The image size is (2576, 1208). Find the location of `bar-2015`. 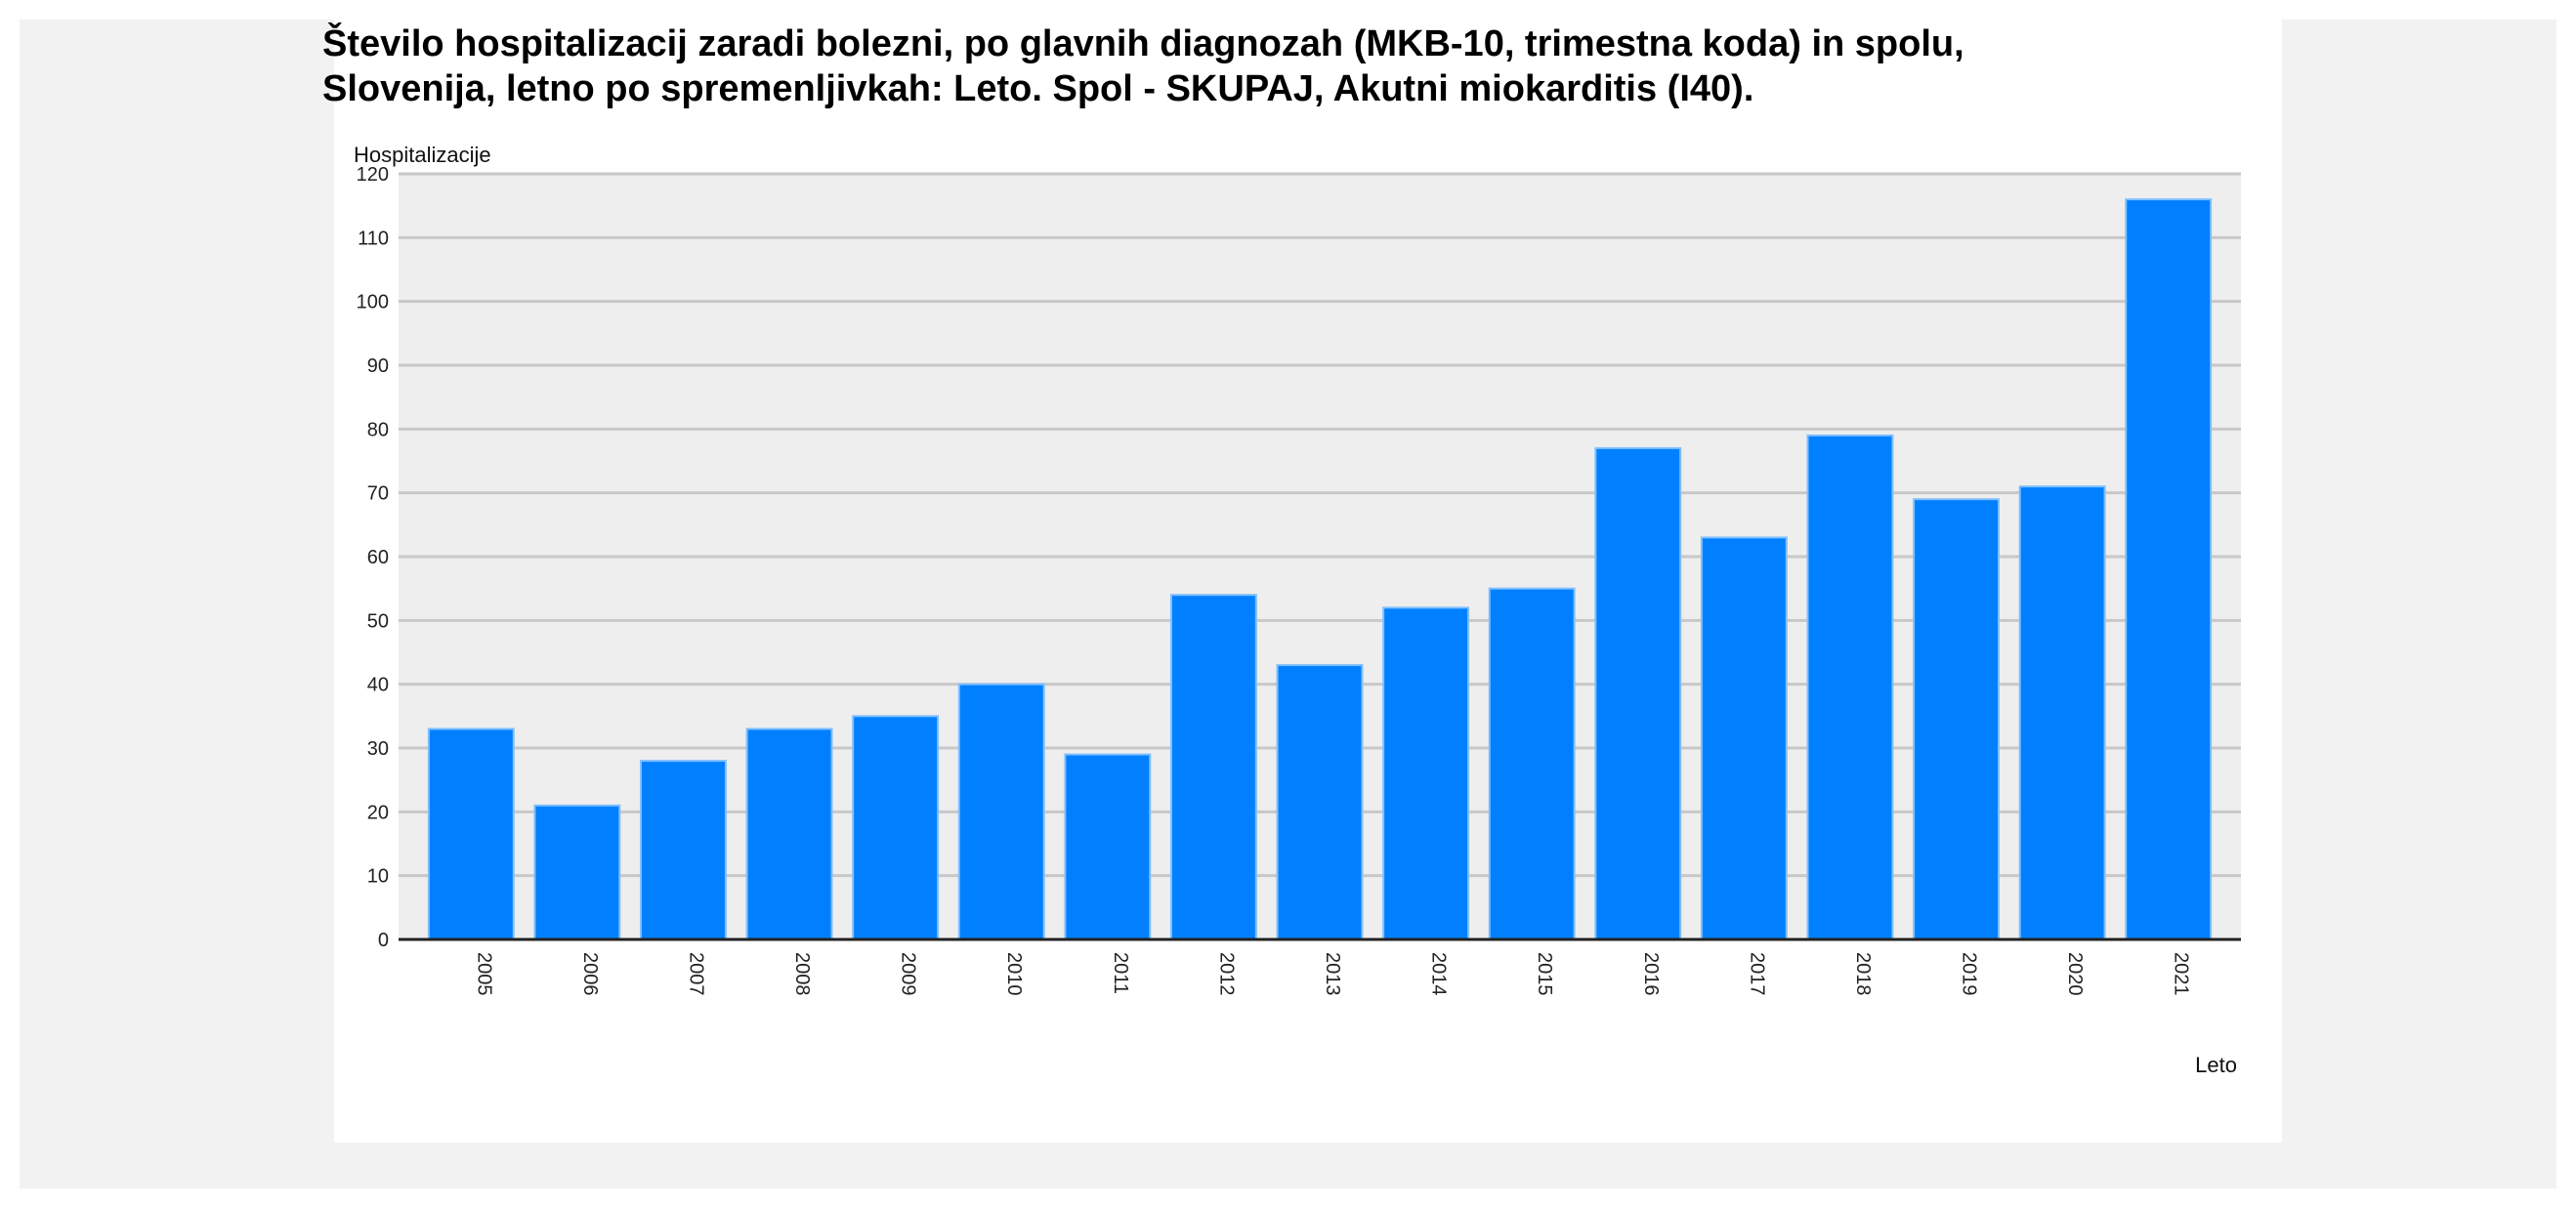

bar-2015 is located at coordinates (1532, 764).